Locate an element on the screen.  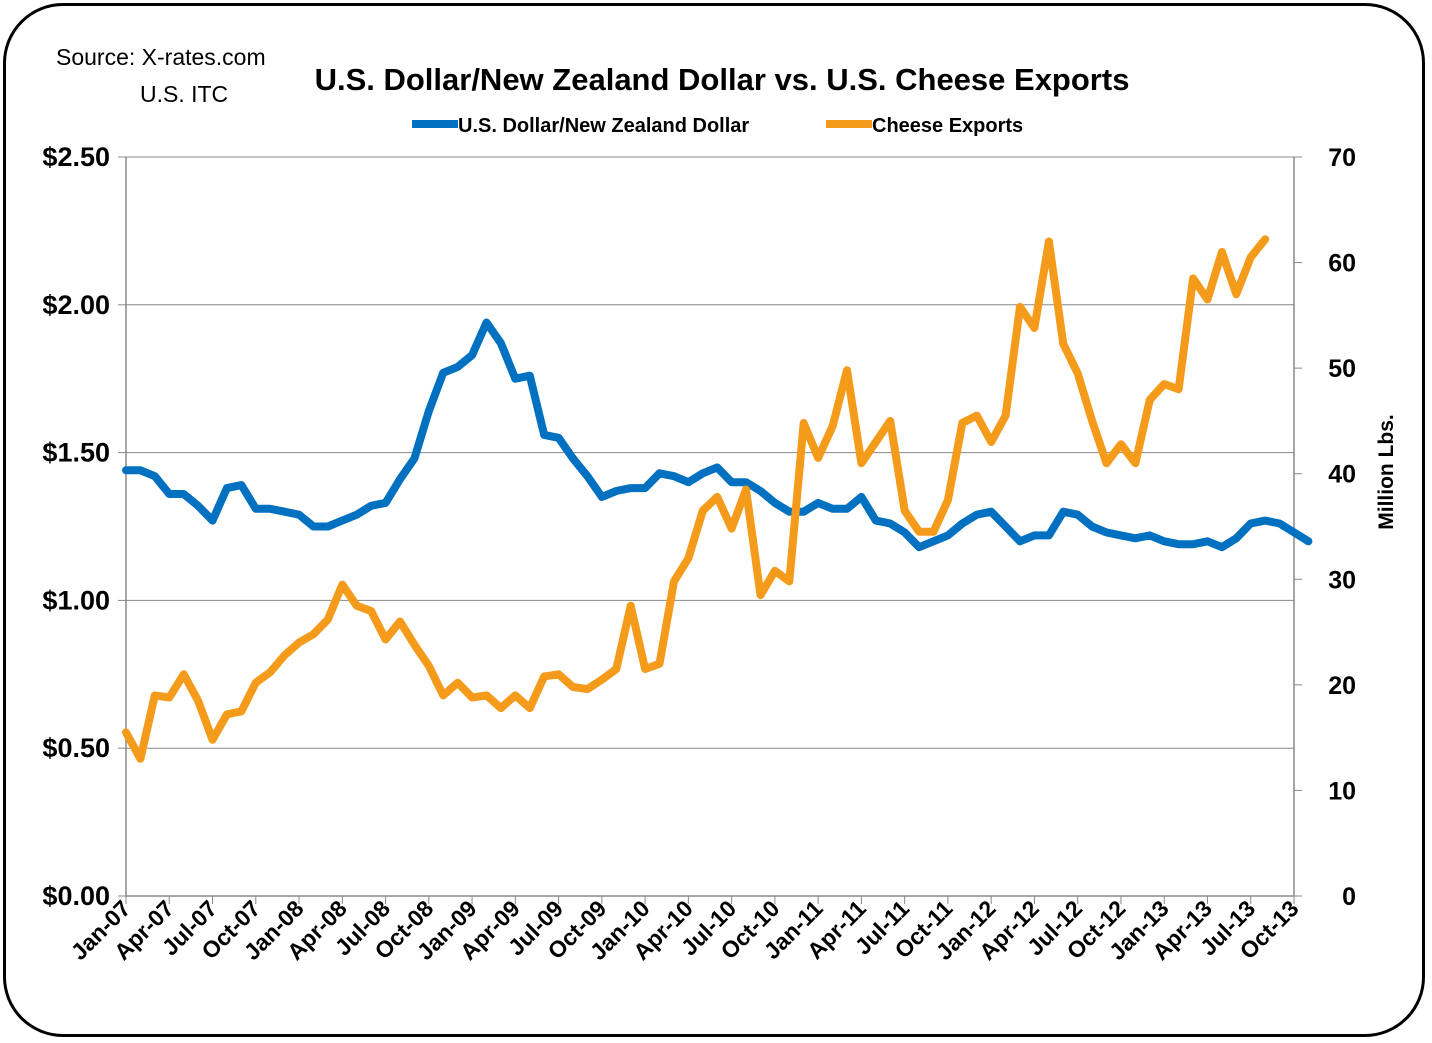
source-line-1: Source: X-rates.com is located at coordinates (161, 57).